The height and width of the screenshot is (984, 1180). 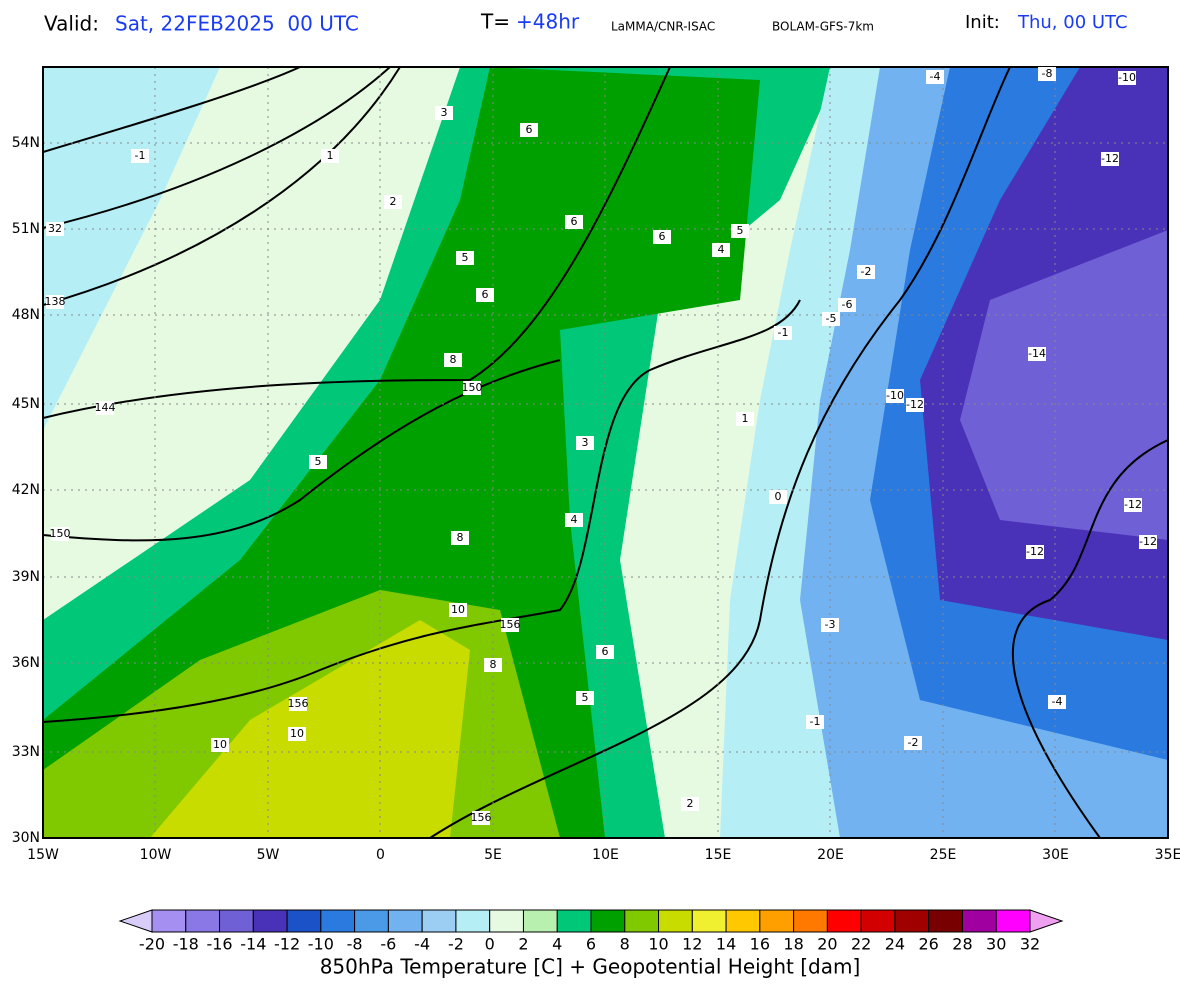 What do you see at coordinates (422, 944) in the screenshot?
I see `colorbar-label: -4` at bounding box center [422, 944].